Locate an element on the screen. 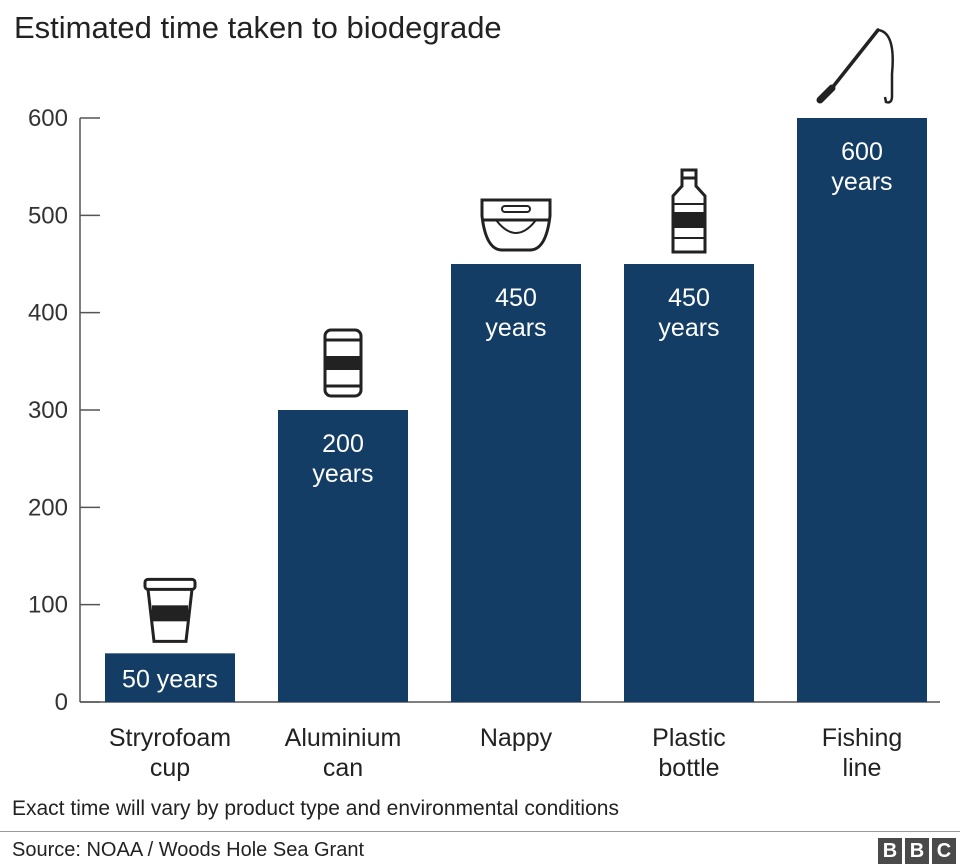  y-tick-label: 300 is located at coordinates (48, 410).